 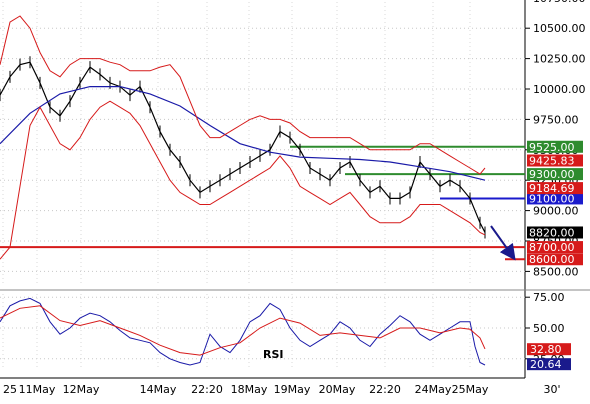 What do you see at coordinates (470, 389) in the screenshot?
I see `x-tick-label: 25May` at bounding box center [470, 389].